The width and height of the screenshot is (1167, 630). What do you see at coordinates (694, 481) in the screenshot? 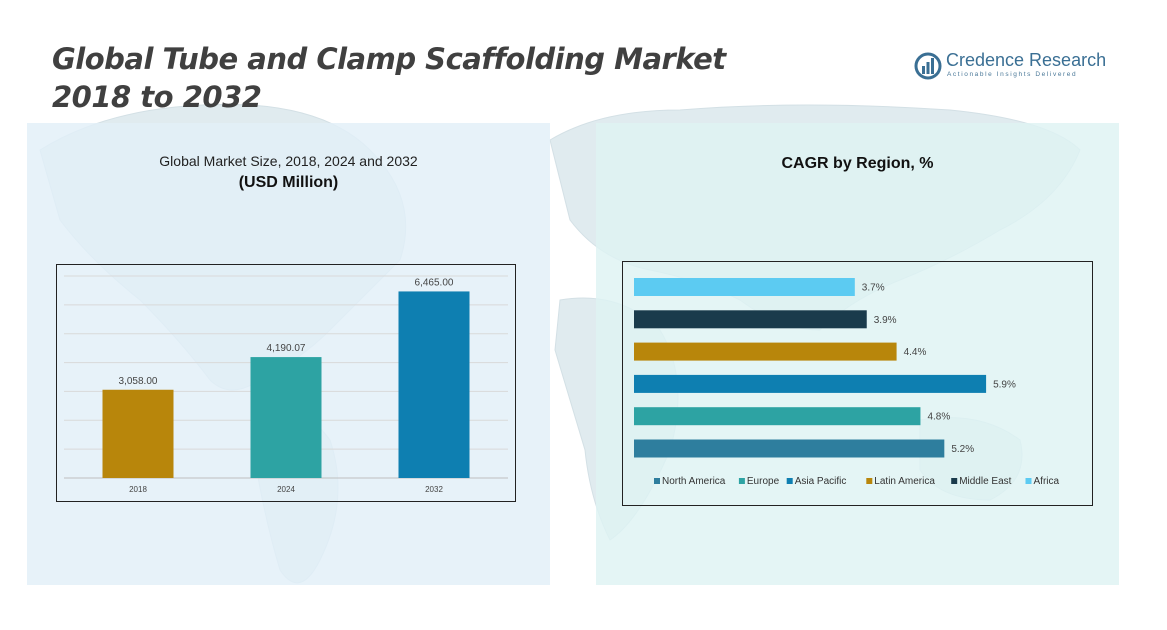
I see `legend-label: North America` at bounding box center [694, 481].